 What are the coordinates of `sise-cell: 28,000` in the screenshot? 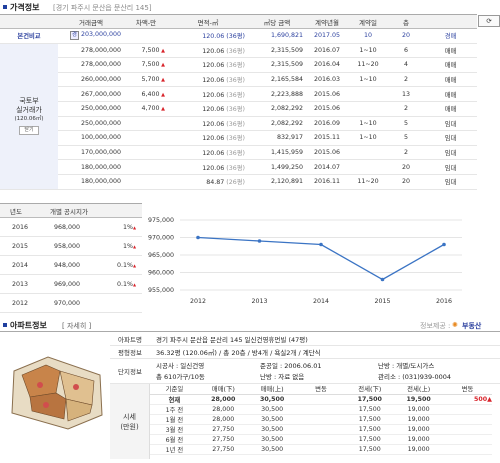 It's located at (223, 419).